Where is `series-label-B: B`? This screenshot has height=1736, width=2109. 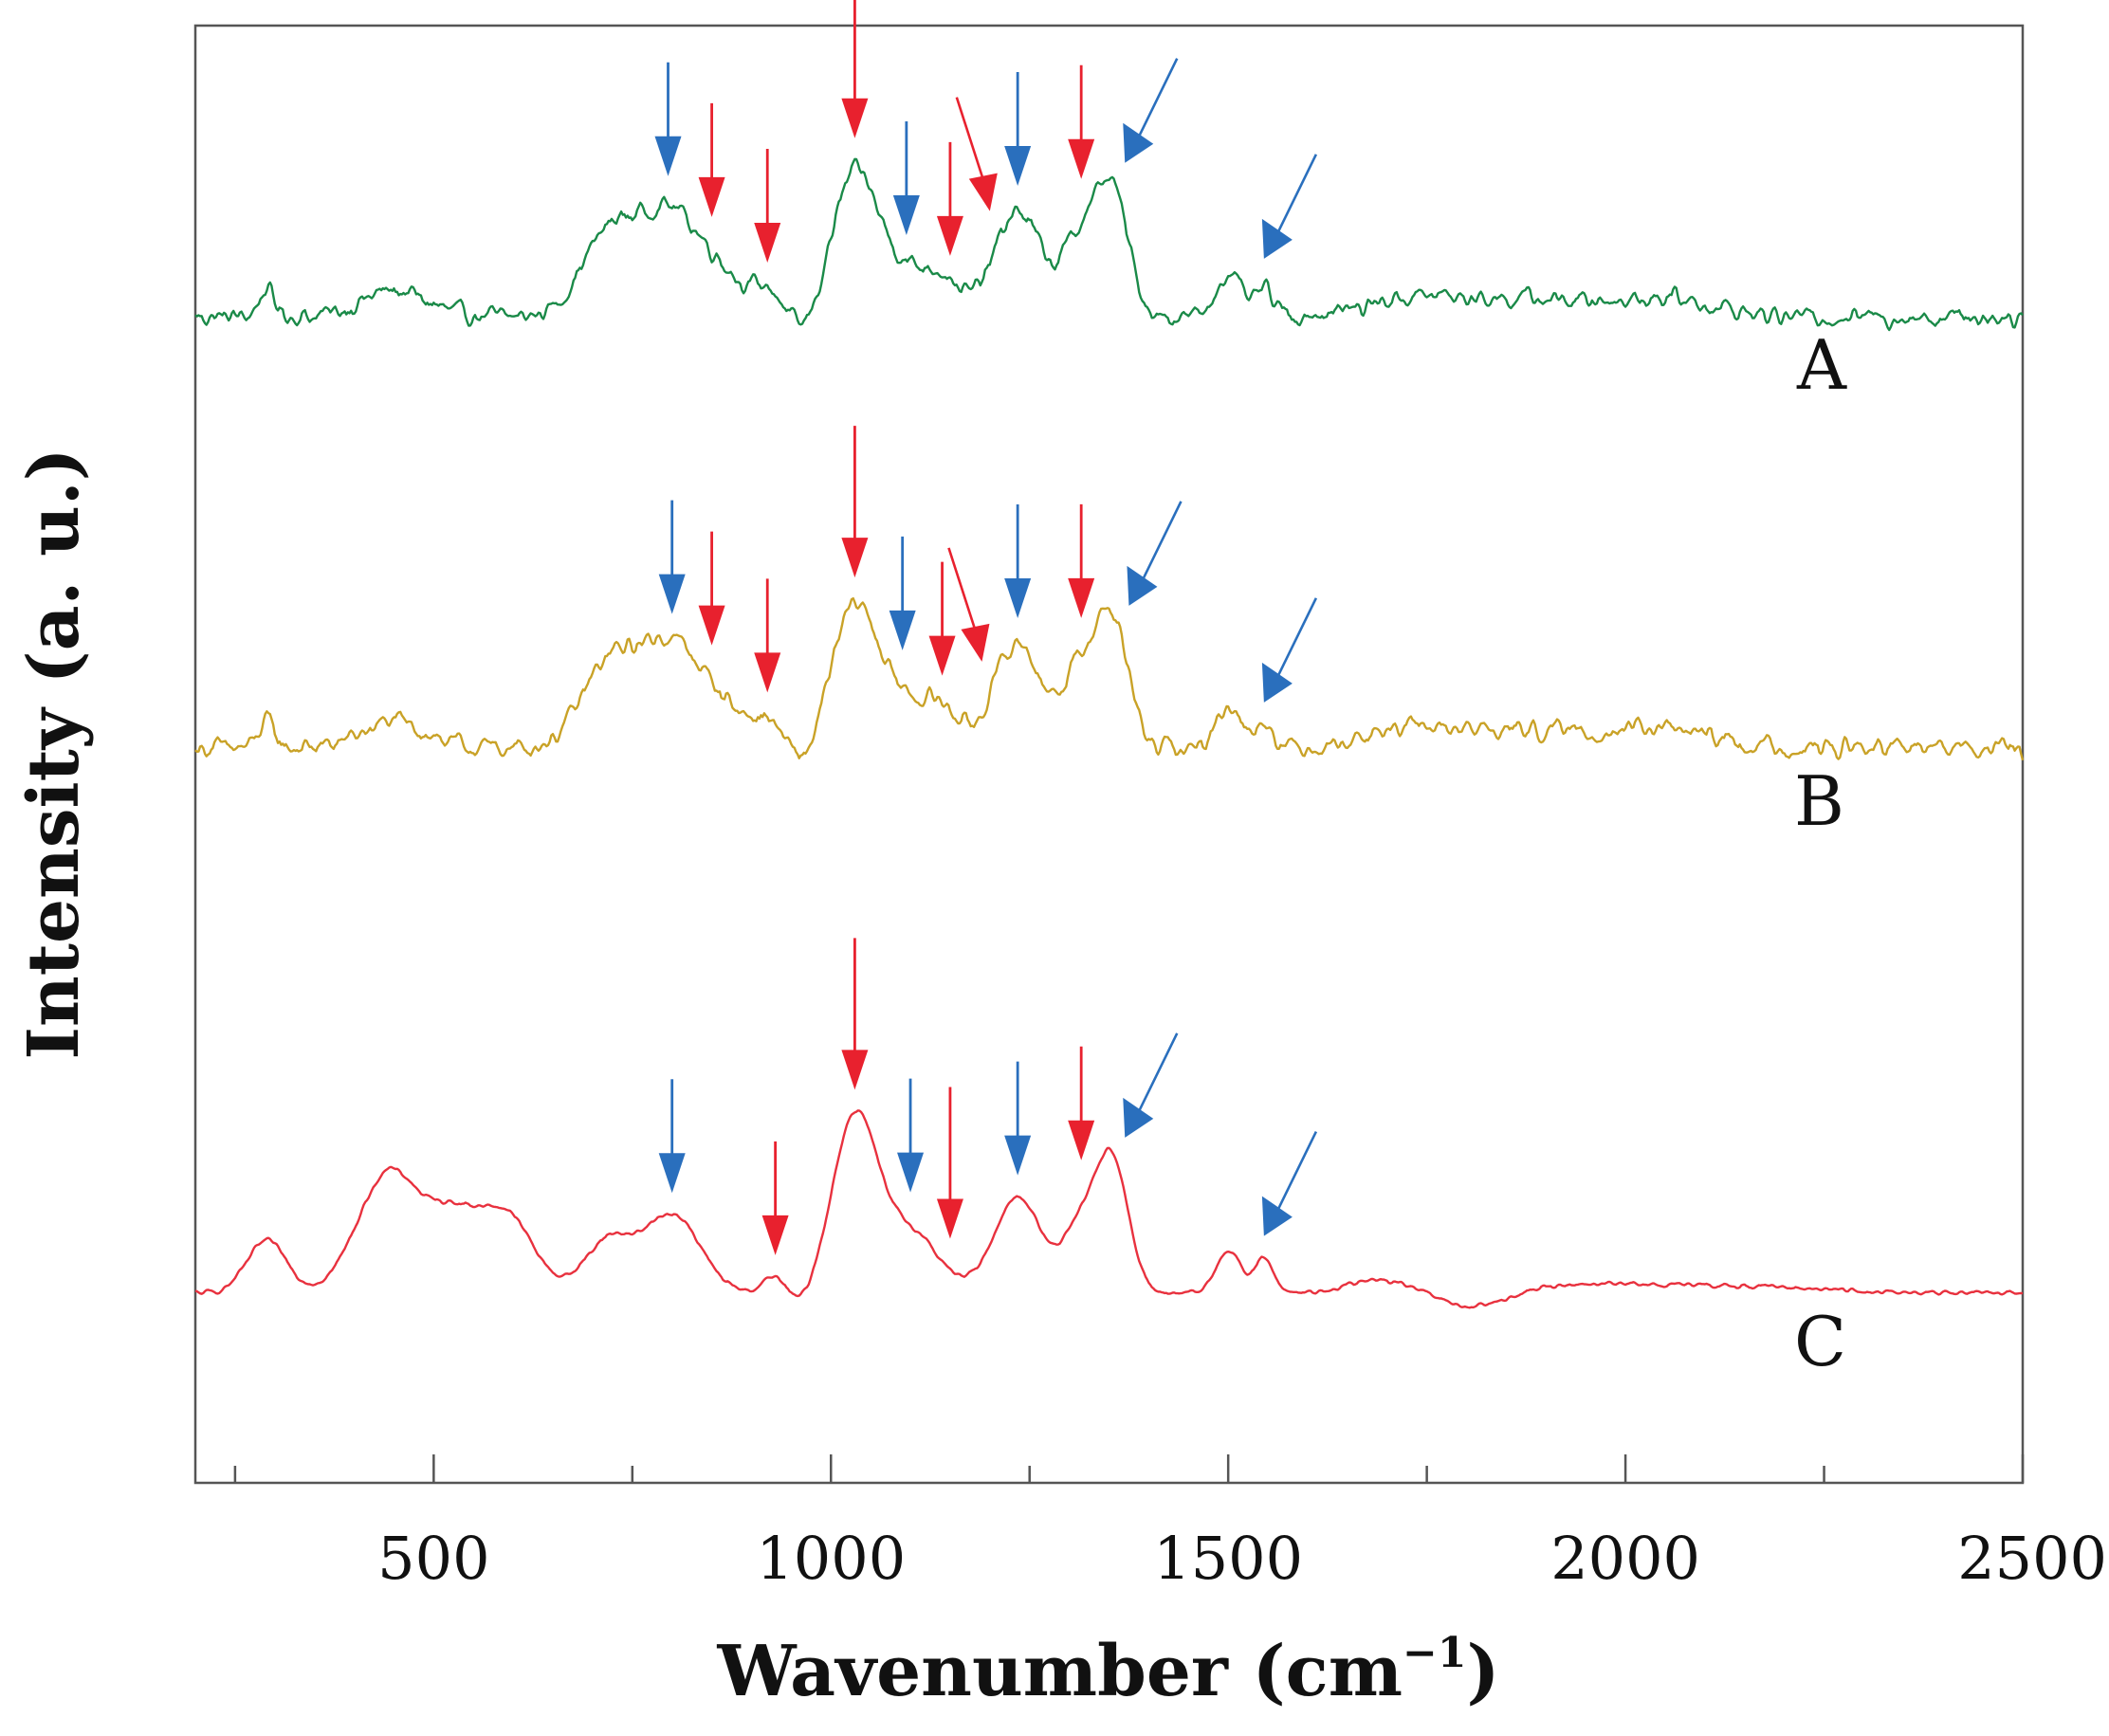 series-label-B: B is located at coordinates (1819, 801).